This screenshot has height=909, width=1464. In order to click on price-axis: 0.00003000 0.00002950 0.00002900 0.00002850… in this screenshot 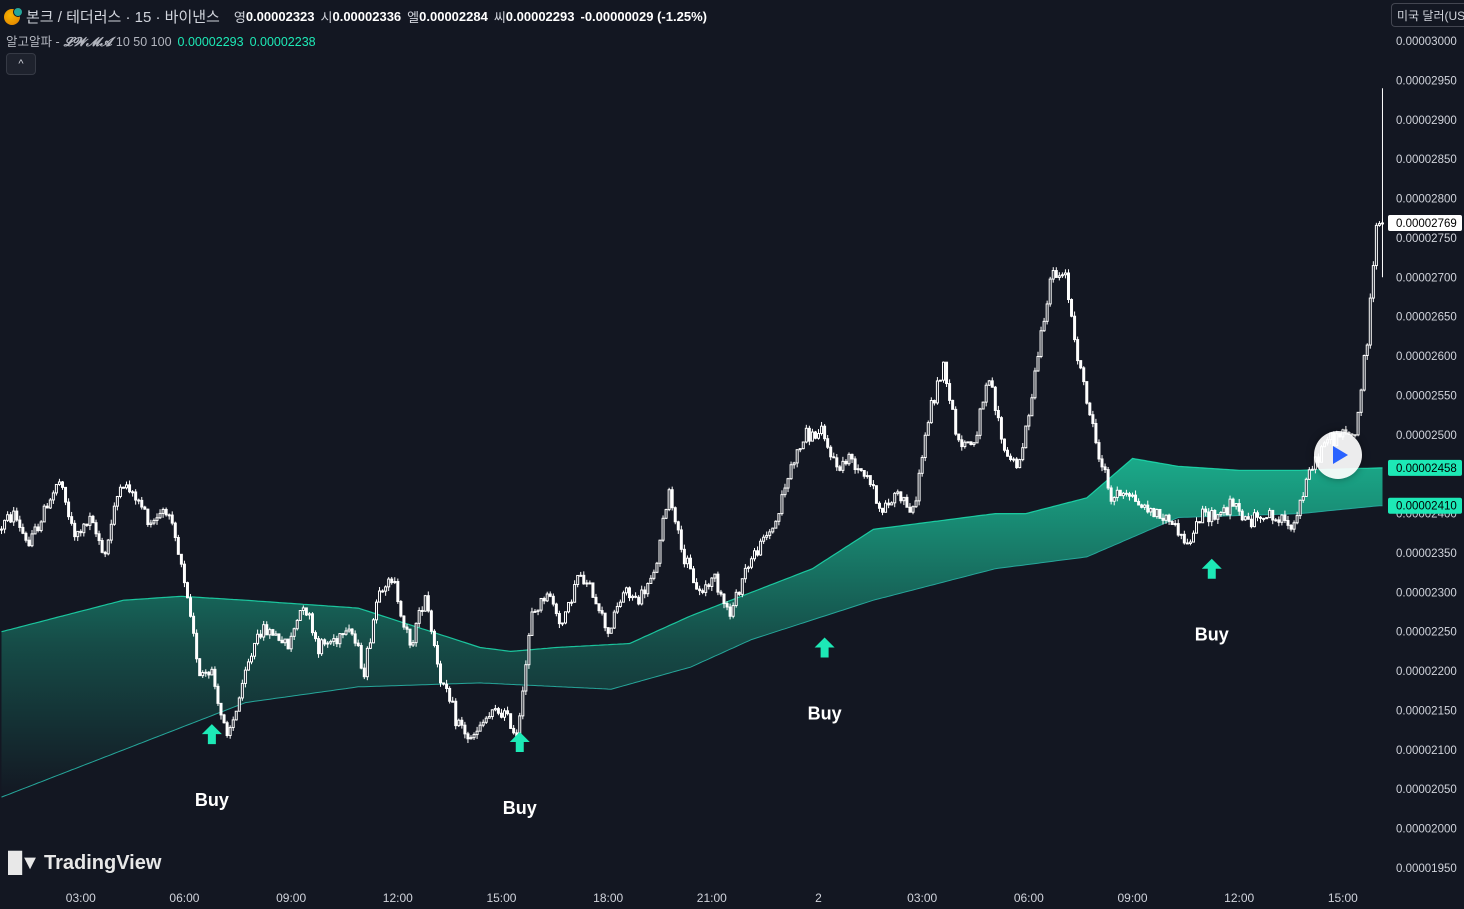, I will do `click(1424, 442)`.